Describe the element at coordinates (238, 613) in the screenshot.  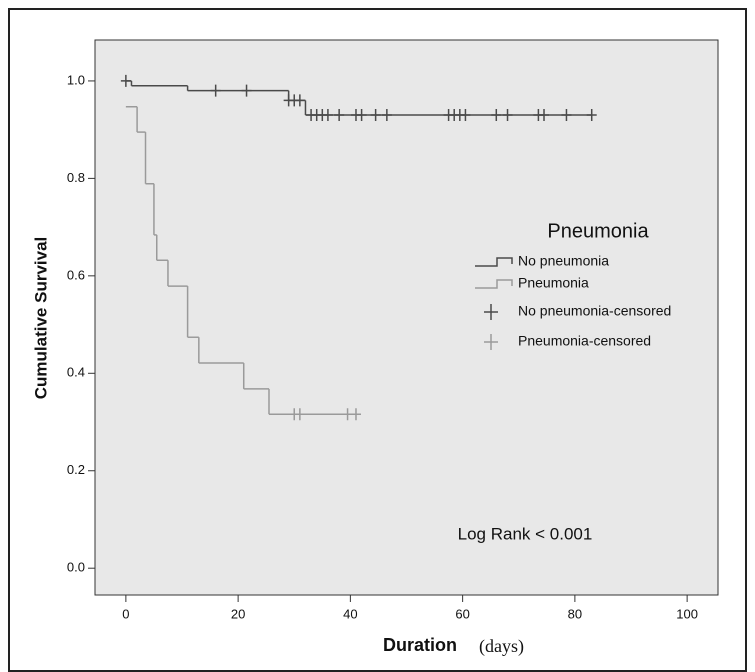
I see `x-tick-label: 20` at that location.